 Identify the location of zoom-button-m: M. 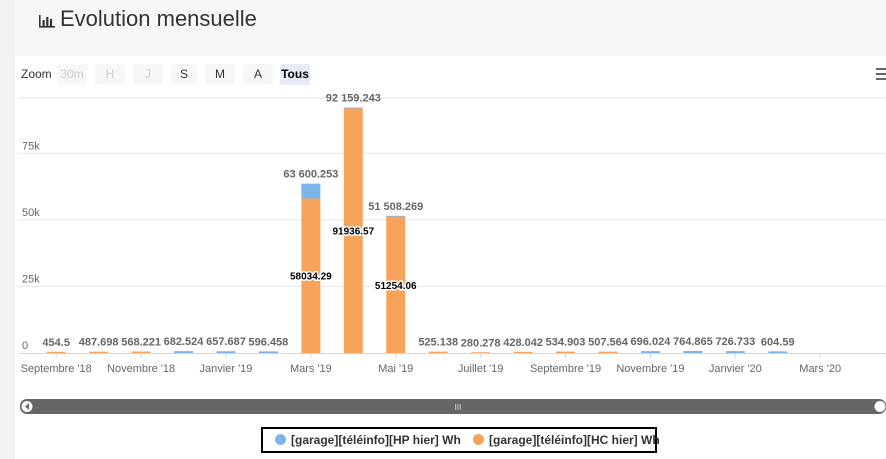
(220, 74).